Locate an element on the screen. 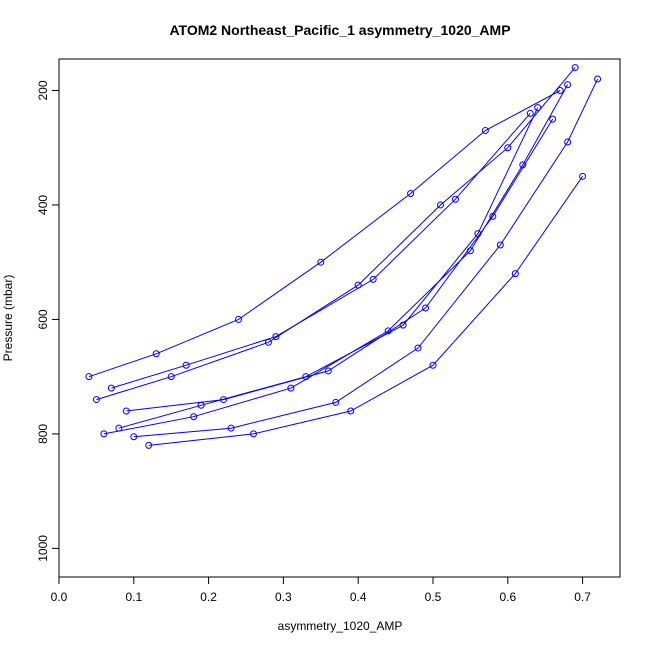 The image size is (650, 650). x-tick-label: 0.1 is located at coordinates (133, 597).